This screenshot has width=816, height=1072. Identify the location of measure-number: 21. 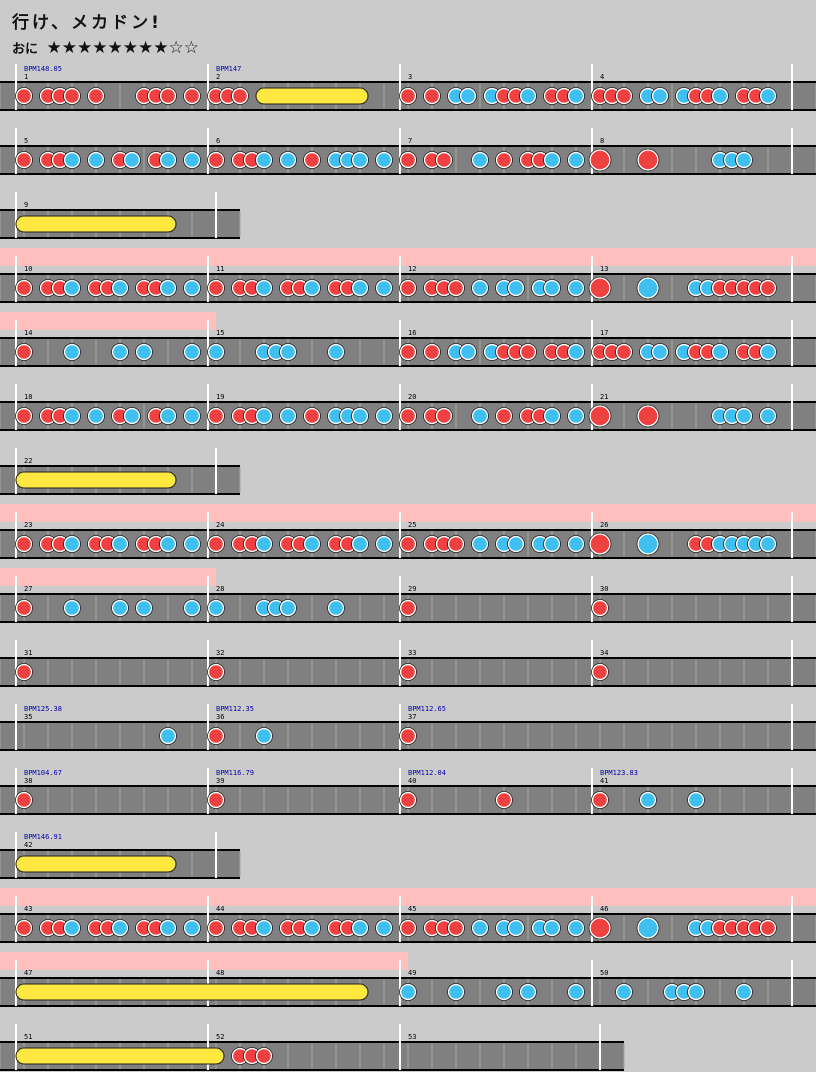
(604, 397).